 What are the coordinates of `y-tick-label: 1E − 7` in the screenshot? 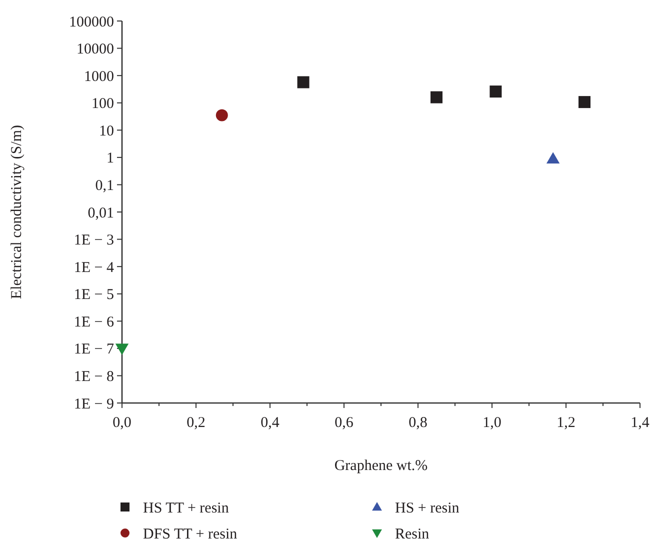 It's located at (94, 350).